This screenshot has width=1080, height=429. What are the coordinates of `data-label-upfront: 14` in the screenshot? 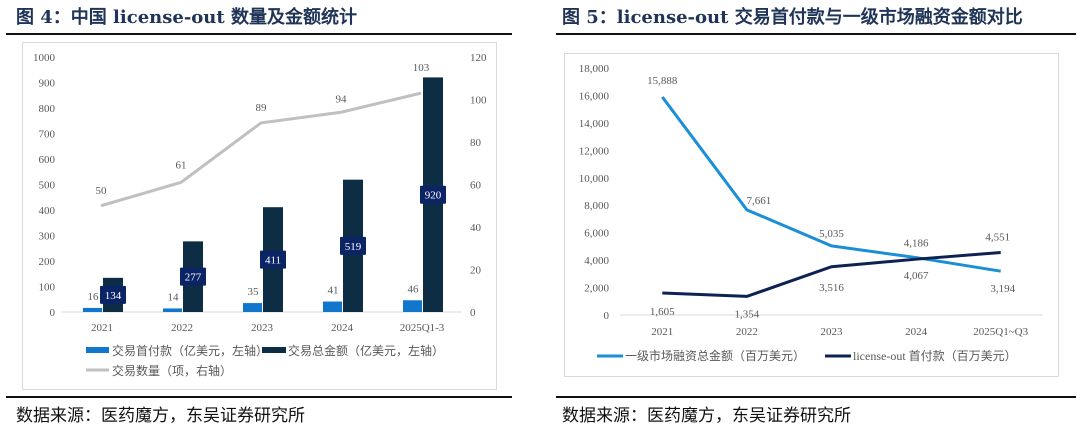 It's located at (174, 297).